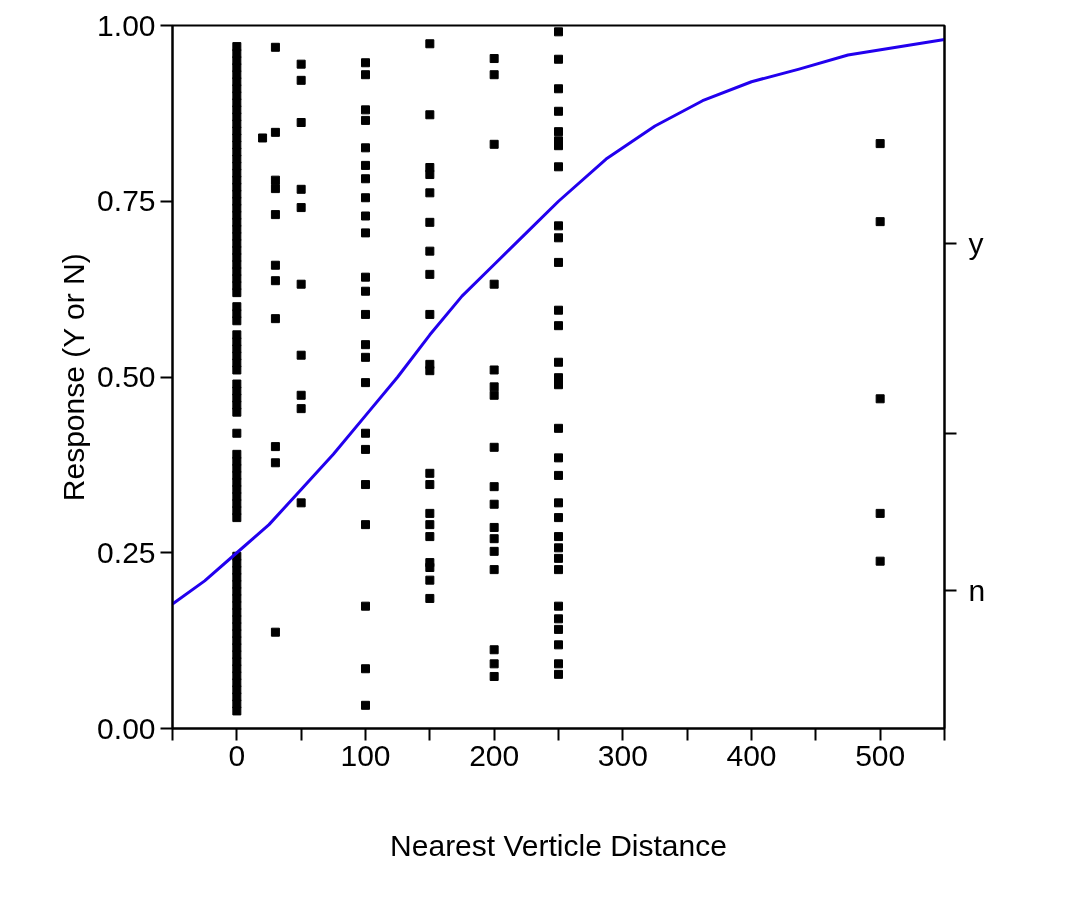  I want to click on y-tick-label: 0.50, so click(126, 376).